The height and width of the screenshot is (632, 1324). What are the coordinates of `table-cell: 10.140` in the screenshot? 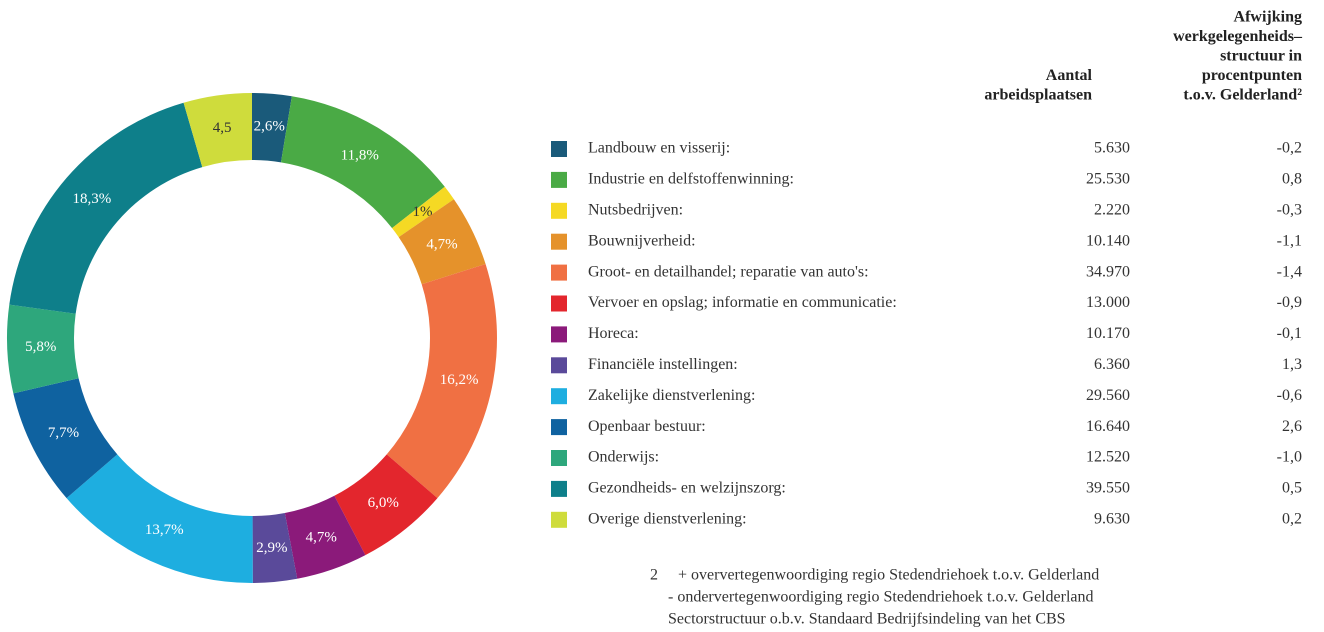 It's located at (1108, 240).